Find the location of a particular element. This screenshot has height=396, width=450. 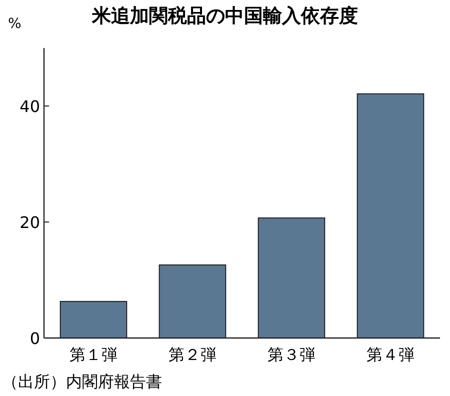

x-tick-label: 第１弾 is located at coordinates (94, 354).